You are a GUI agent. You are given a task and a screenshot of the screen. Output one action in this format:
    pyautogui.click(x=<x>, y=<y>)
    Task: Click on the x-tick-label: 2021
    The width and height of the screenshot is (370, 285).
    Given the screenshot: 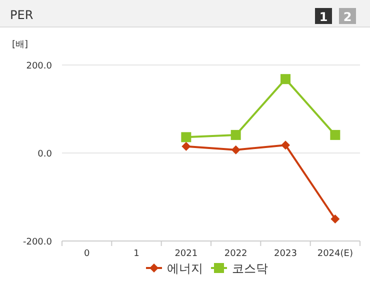 What is the action you would take?
    pyautogui.click(x=186, y=254)
    